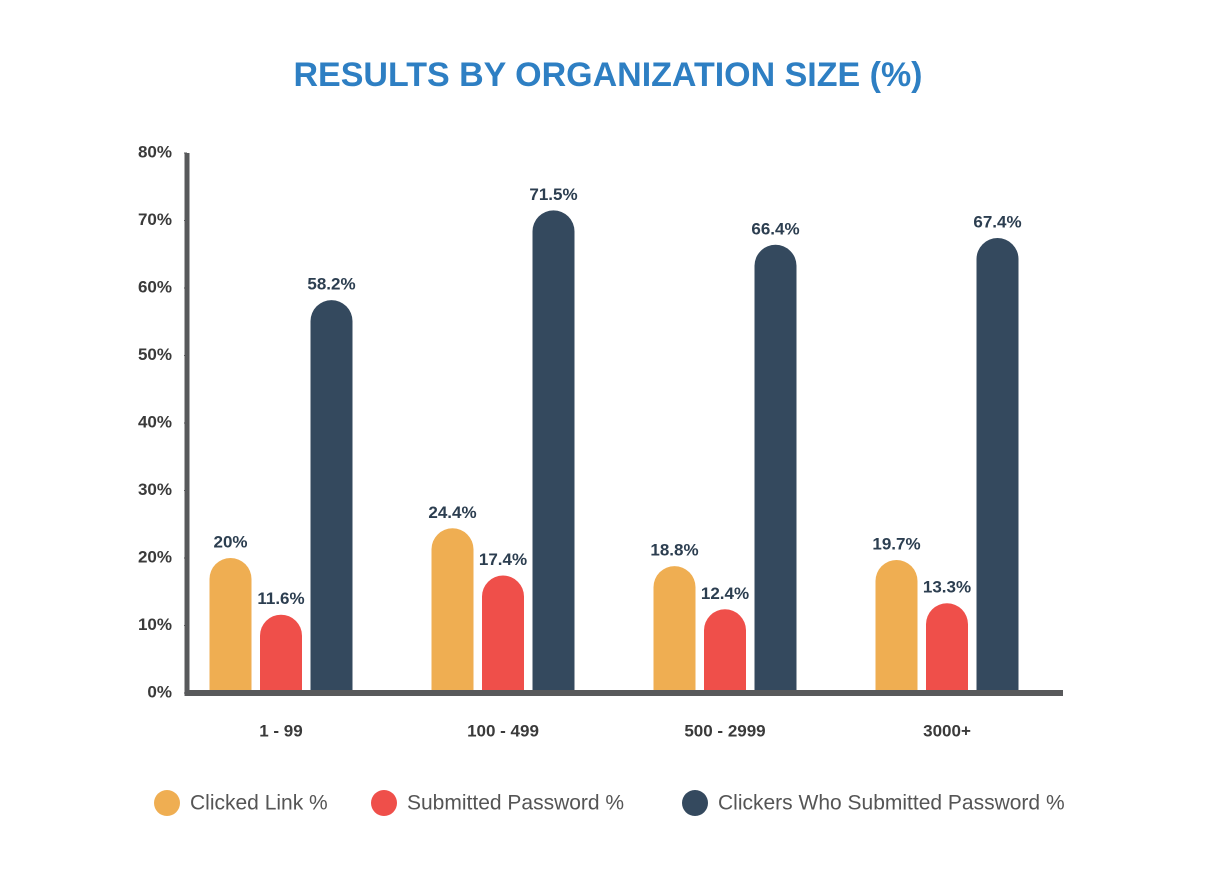 The width and height of the screenshot is (1224, 872). What do you see at coordinates (725, 593) in the screenshot?
I see `data-label: 12.4%` at bounding box center [725, 593].